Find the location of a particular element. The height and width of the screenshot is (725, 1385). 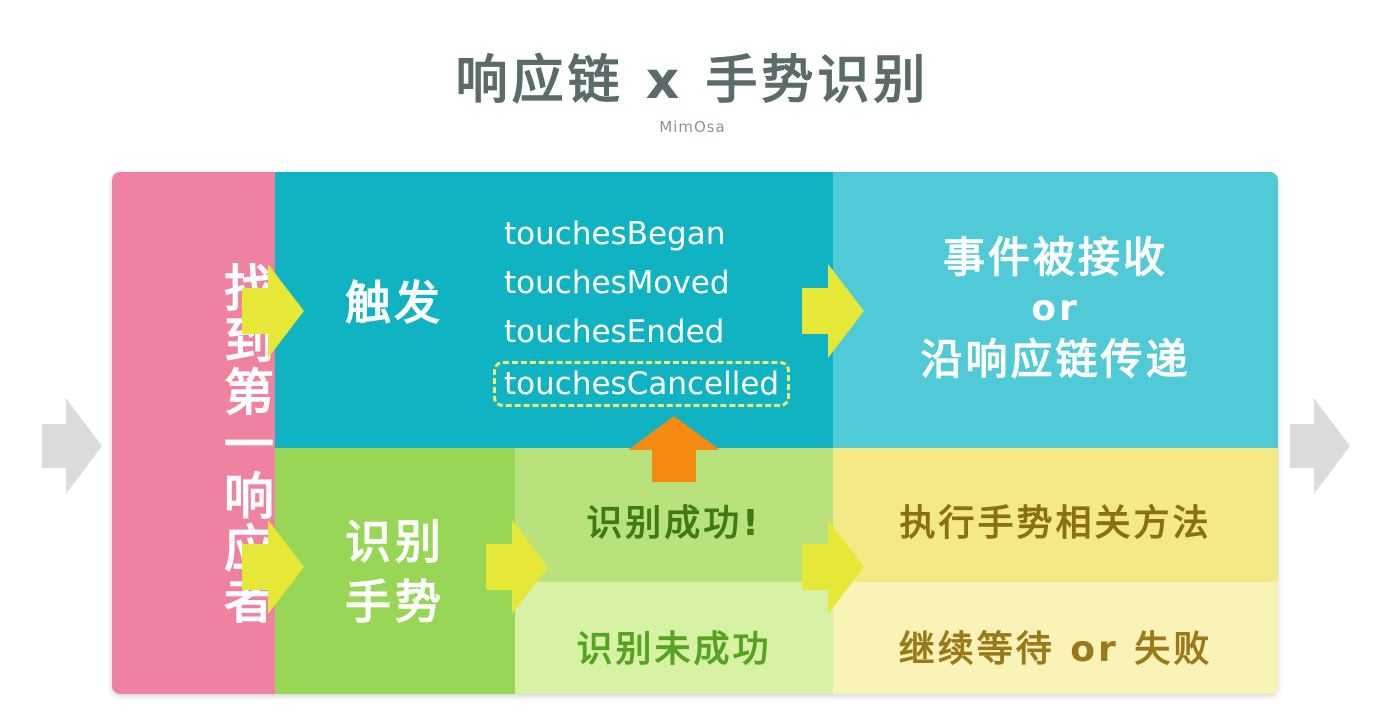

recognize-gesture-box: 识别 手势 is located at coordinates (395, 571).